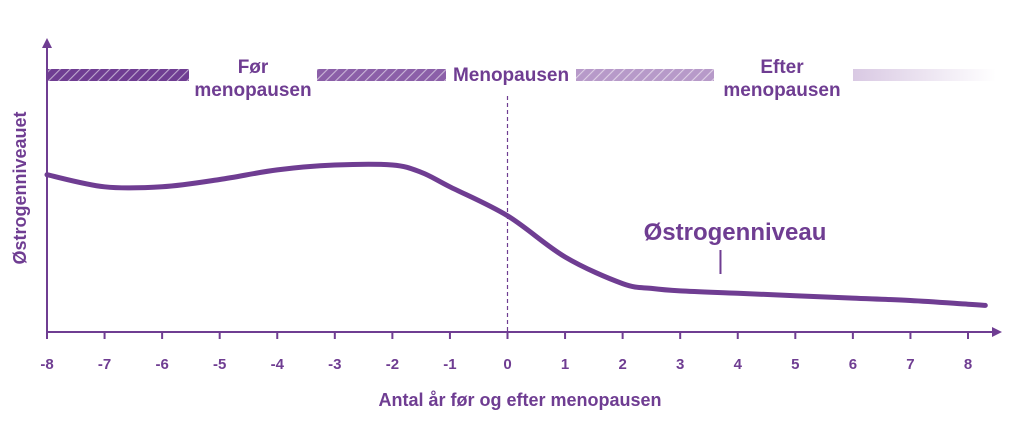 This screenshot has width=1024, height=441. Describe the element at coordinates (519, 400) in the screenshot. I see `x-axis-label: Antal år før og efter menopausen` at that location.